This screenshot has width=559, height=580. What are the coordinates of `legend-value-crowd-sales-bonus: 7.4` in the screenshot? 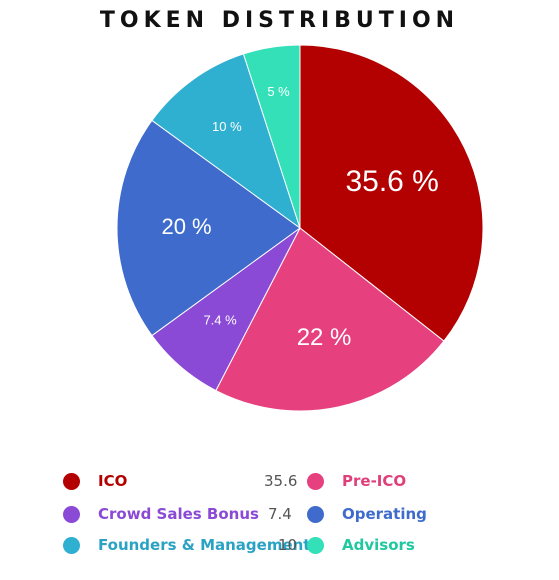 It's located at (280, 514).